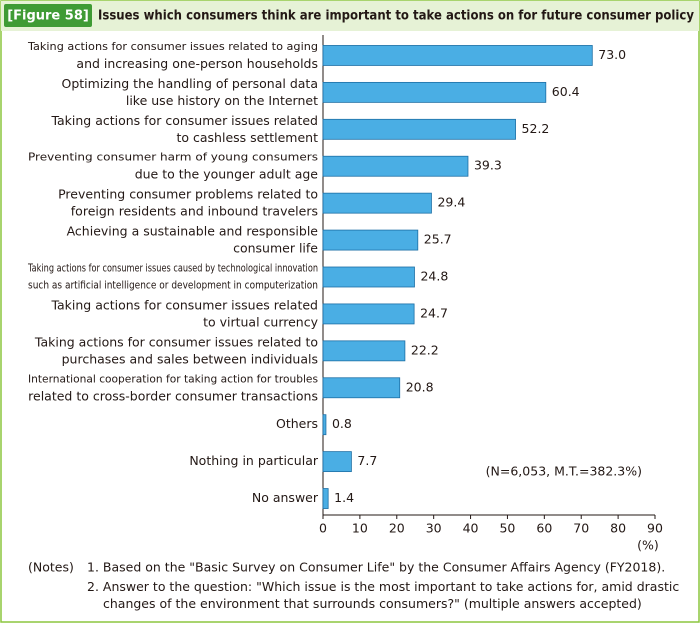 Image resolution: width=700 pixels, height=623 pixels. Describe the element at coordinates (612, 54) in the screenshot. I see `value-label: 73.0` at that location.